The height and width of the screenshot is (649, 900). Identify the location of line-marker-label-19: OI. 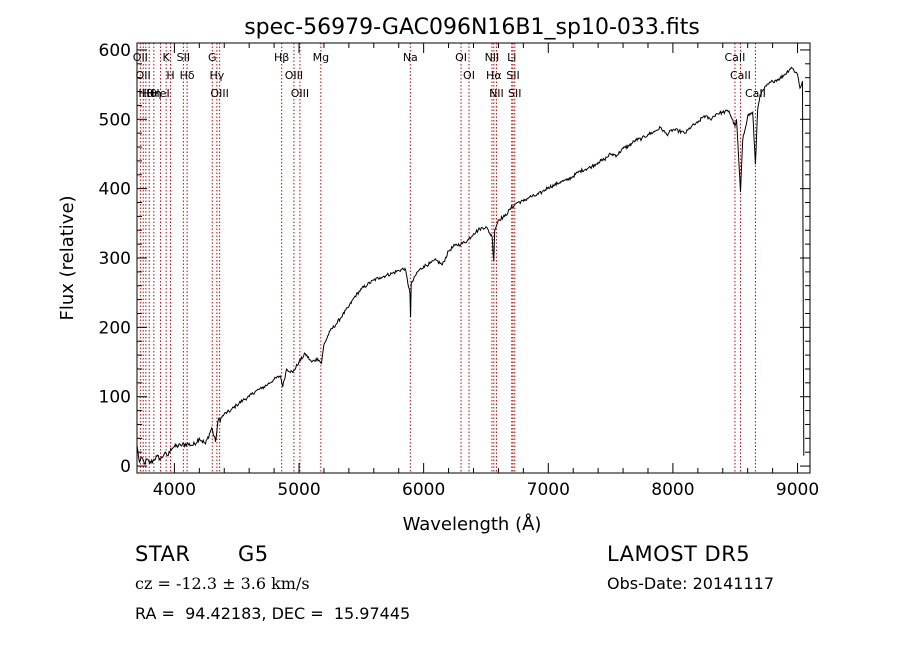
(469, 75).